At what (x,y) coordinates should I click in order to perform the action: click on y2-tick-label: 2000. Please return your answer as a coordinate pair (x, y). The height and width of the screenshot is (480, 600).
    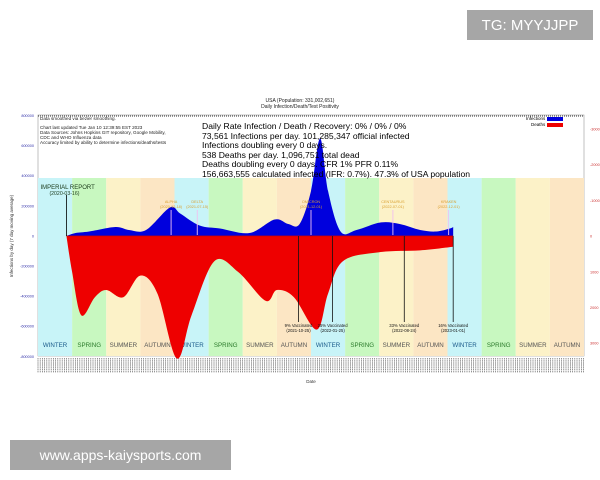
    Looking at the image, I should click on (594, 308).